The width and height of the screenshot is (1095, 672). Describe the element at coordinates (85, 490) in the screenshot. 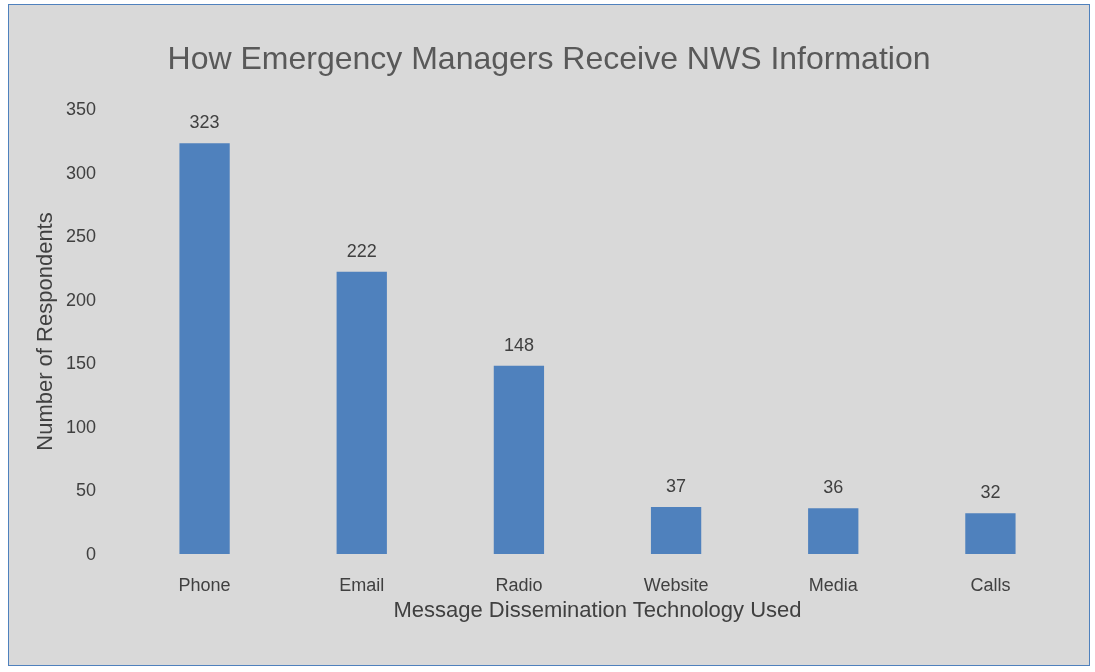

I see `y-tick-label: 50` at that location.